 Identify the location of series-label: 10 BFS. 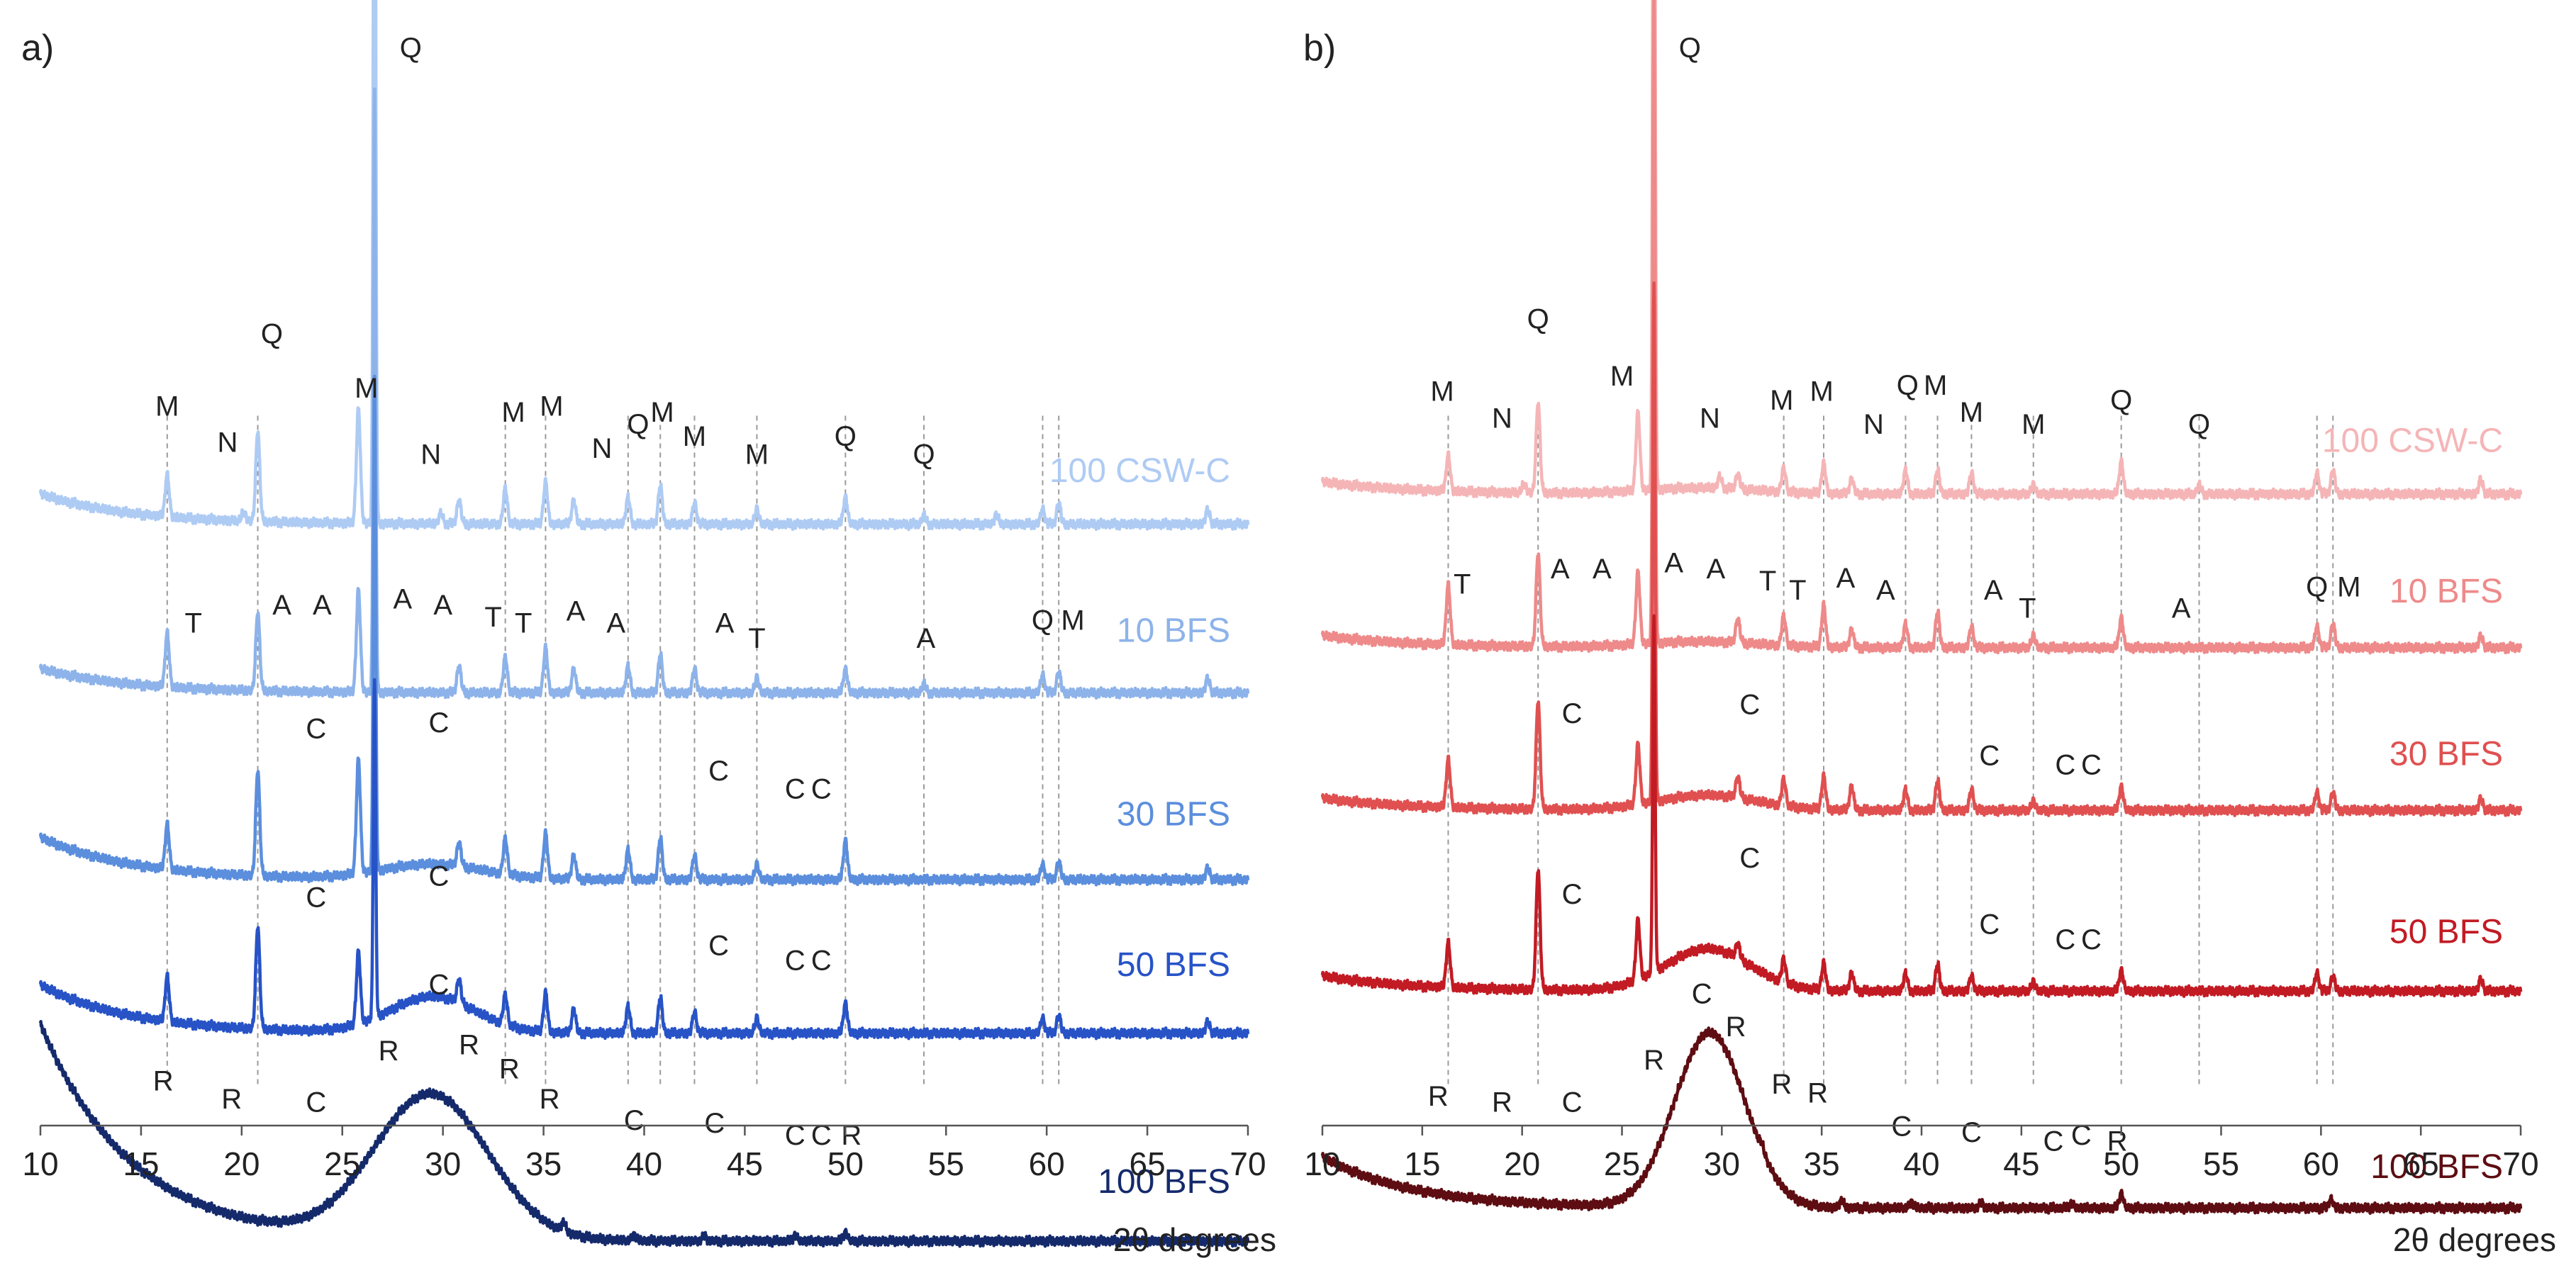
(2446, 591).